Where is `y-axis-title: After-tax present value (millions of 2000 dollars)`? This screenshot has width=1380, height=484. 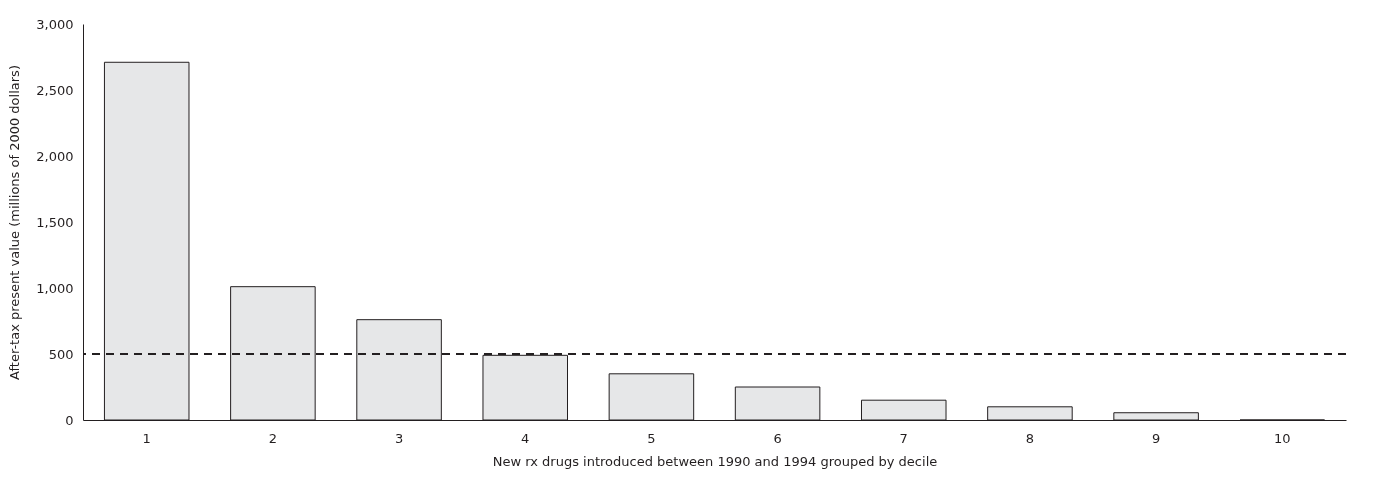
y-axis-title: After-tax present value (millions of 2000 dollars) is located at coordinates (15, 222).